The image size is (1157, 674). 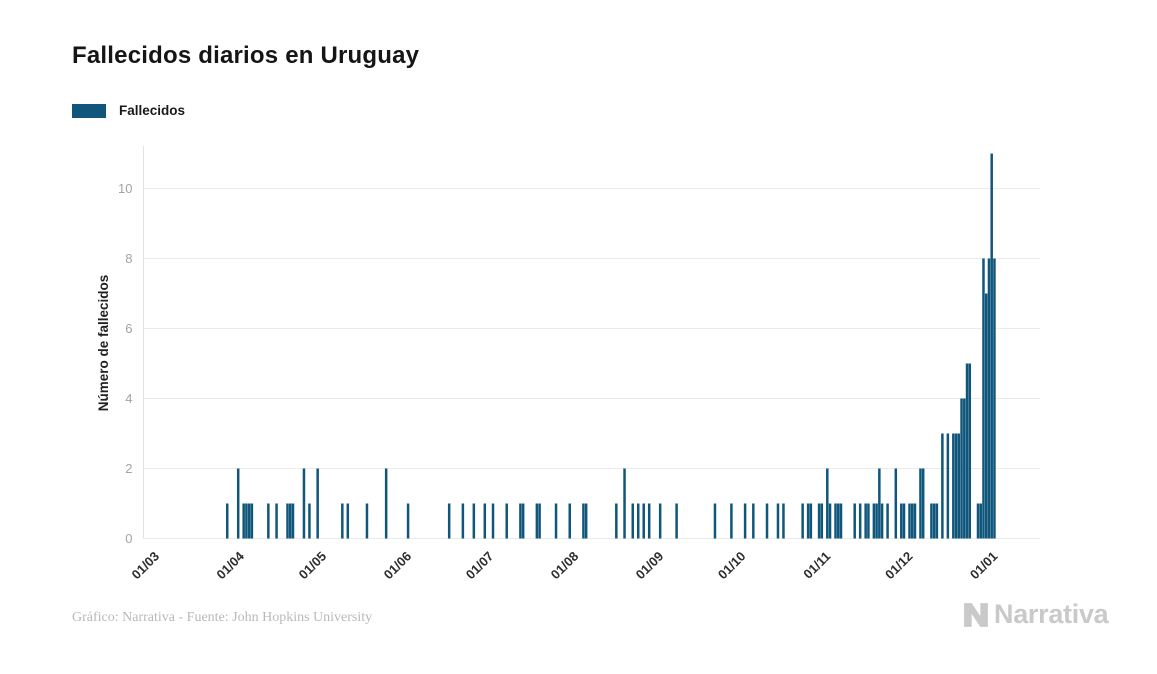 I want to click on x-tick-label: 01/11, so click(x=816, y=565).